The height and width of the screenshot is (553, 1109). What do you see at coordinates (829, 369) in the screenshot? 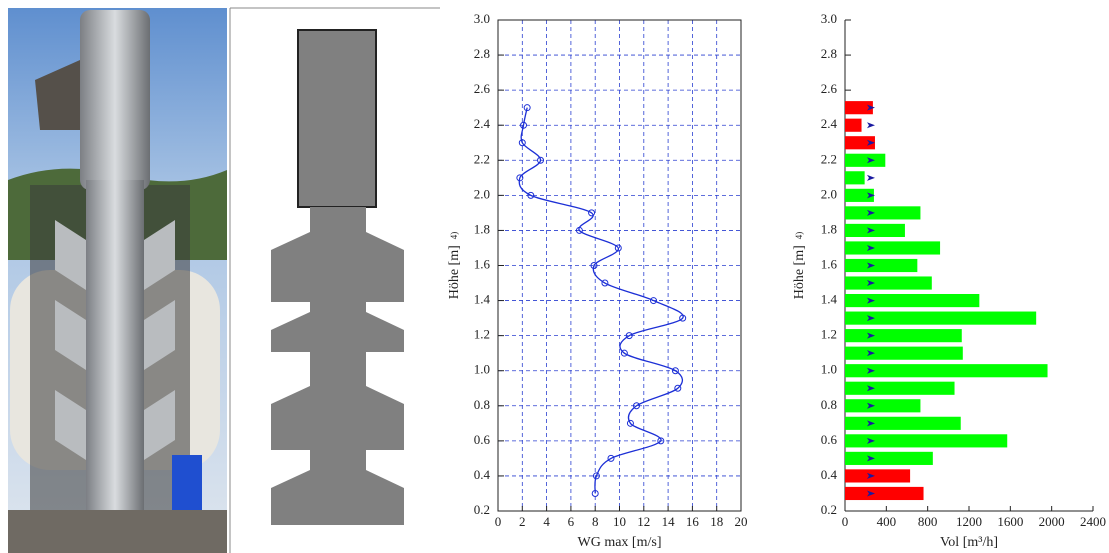
I see `y-tick-label: 1.0` at bounding box center [829, 369].